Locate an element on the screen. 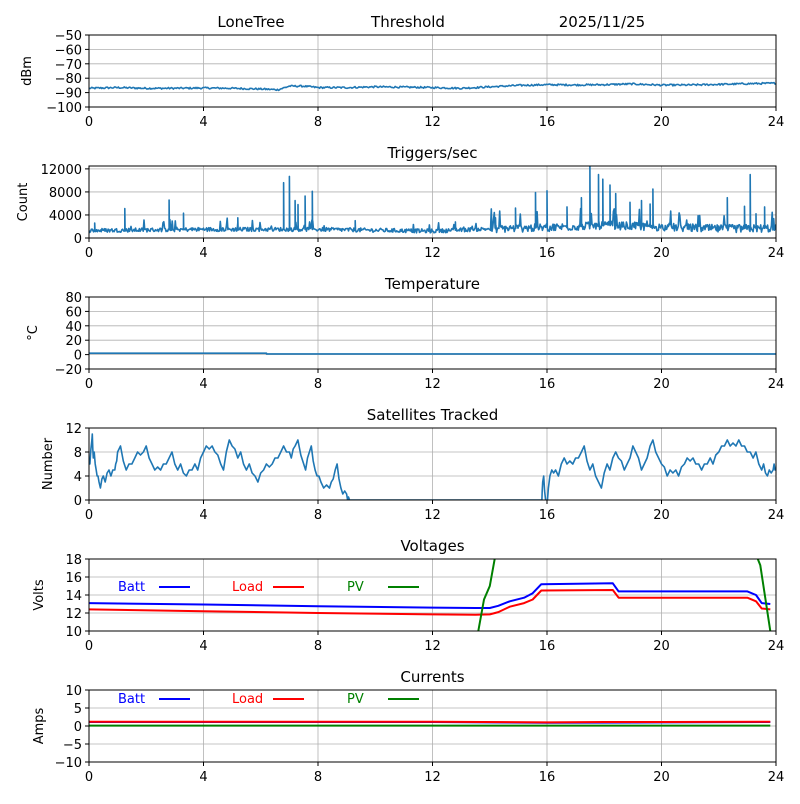  series-line-temperature is located at coordinates (432, 353).